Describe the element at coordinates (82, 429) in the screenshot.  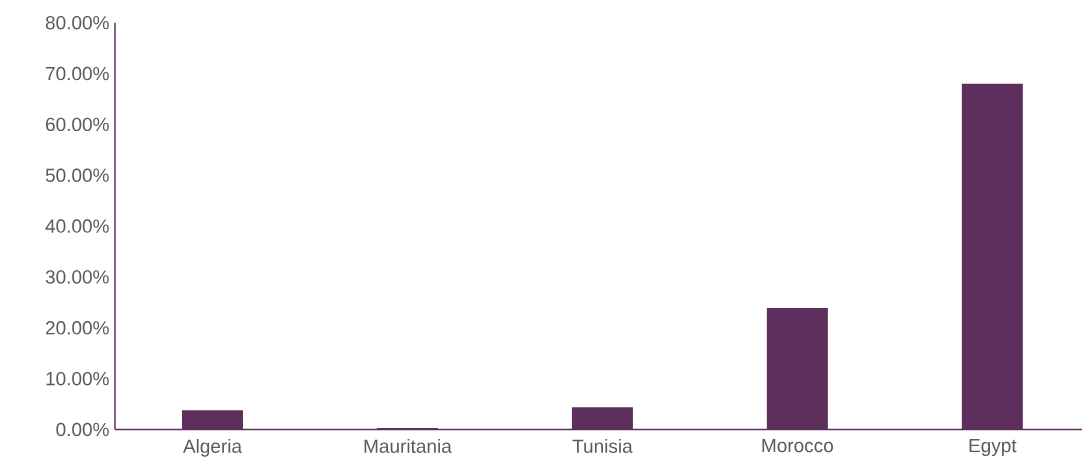
I see `y-tick-label: 0.00%` at that location.